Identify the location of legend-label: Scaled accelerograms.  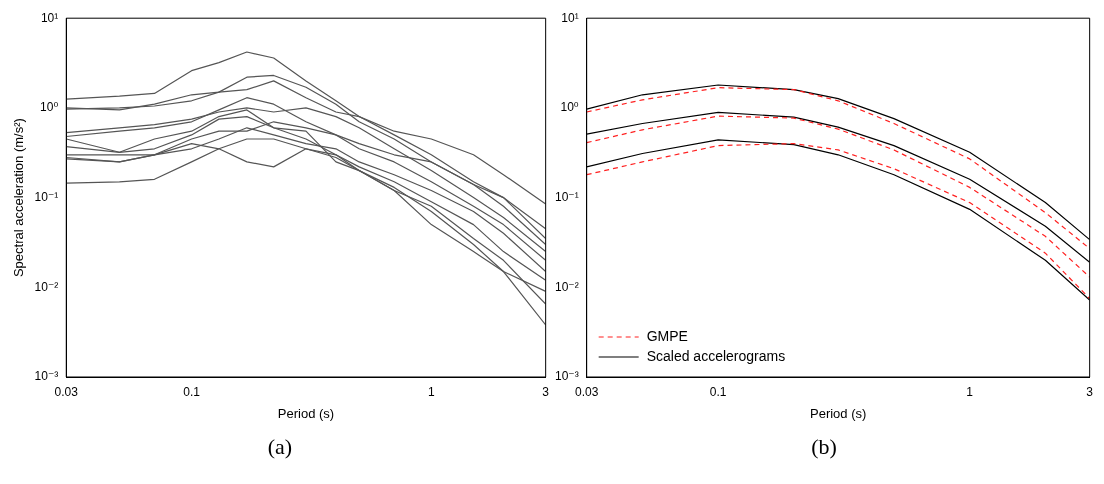
(716, 355).